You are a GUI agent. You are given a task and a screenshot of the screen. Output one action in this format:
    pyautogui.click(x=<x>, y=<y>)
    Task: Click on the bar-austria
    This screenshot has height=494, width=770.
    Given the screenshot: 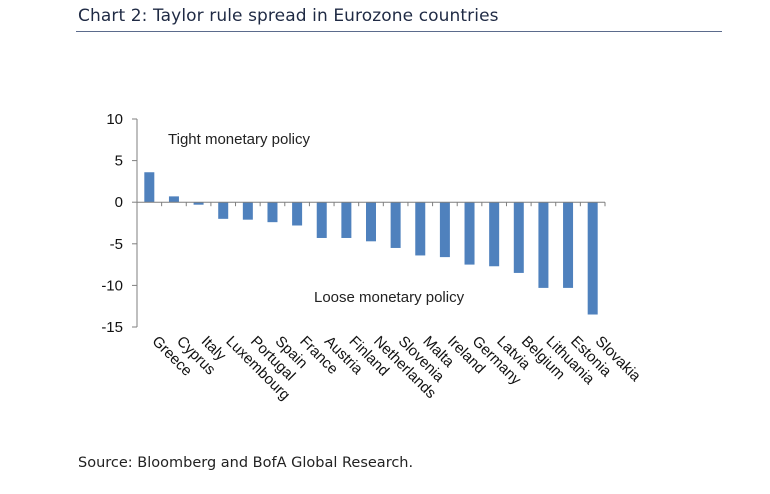 What is the action you would take?
    pyautogui.click(x=321, y=220)
    